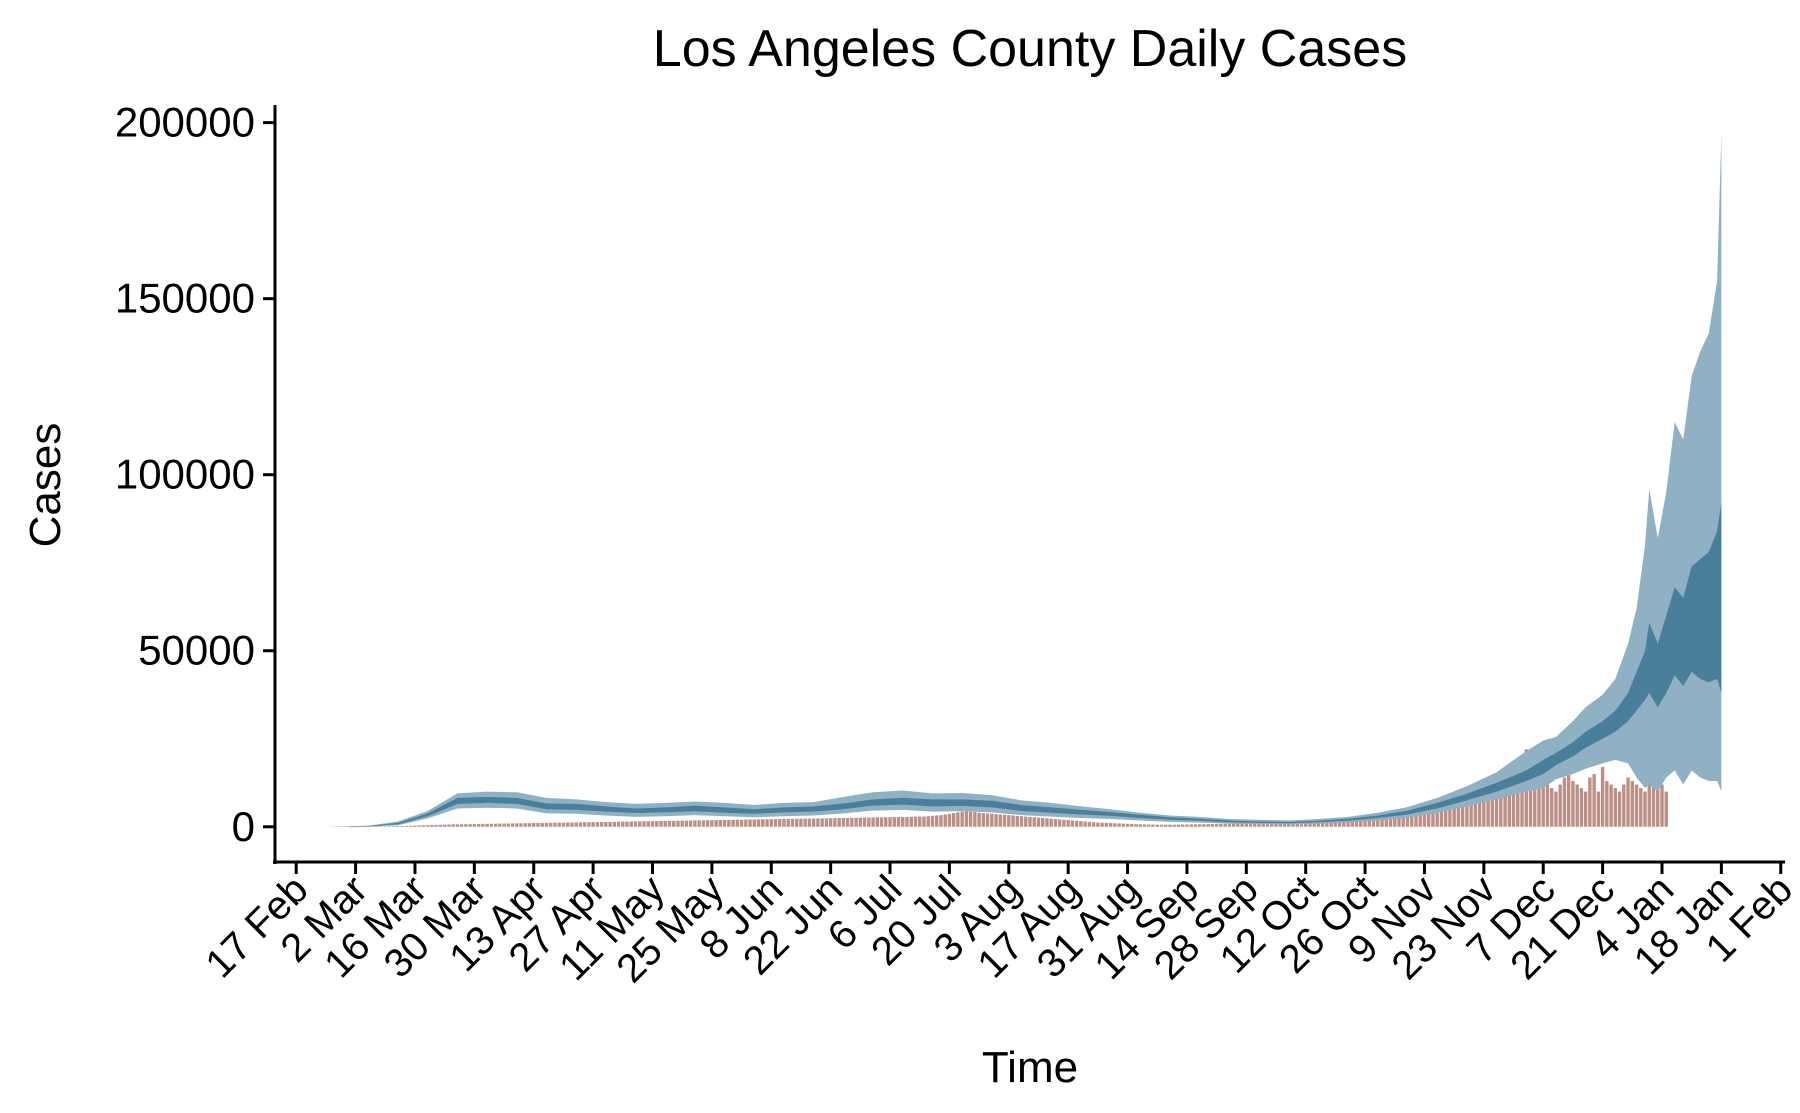 This screenshot has height=1113, width=1800. Describe the element at coordinates (196, 650) in the screenshot. I see `y-tick-label: 50000` at that location.